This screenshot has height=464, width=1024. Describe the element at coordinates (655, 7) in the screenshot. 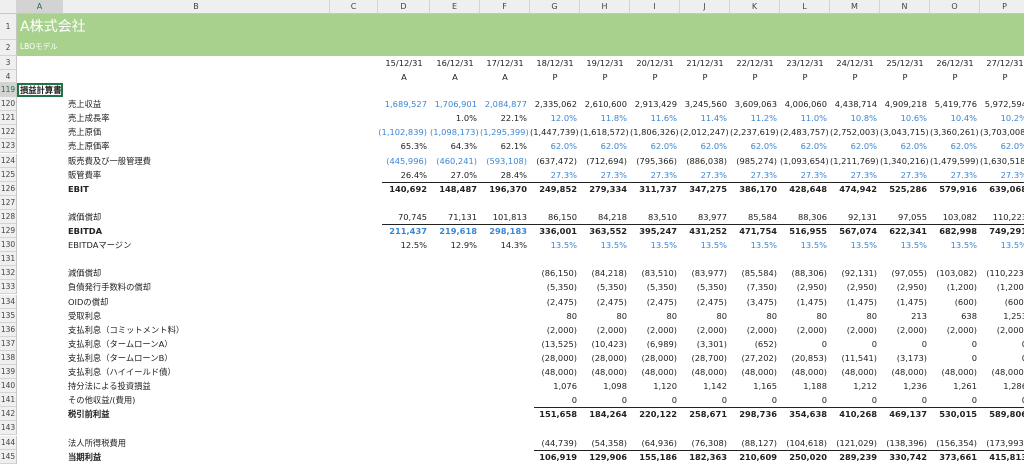

I see `column-header: I` at that location.